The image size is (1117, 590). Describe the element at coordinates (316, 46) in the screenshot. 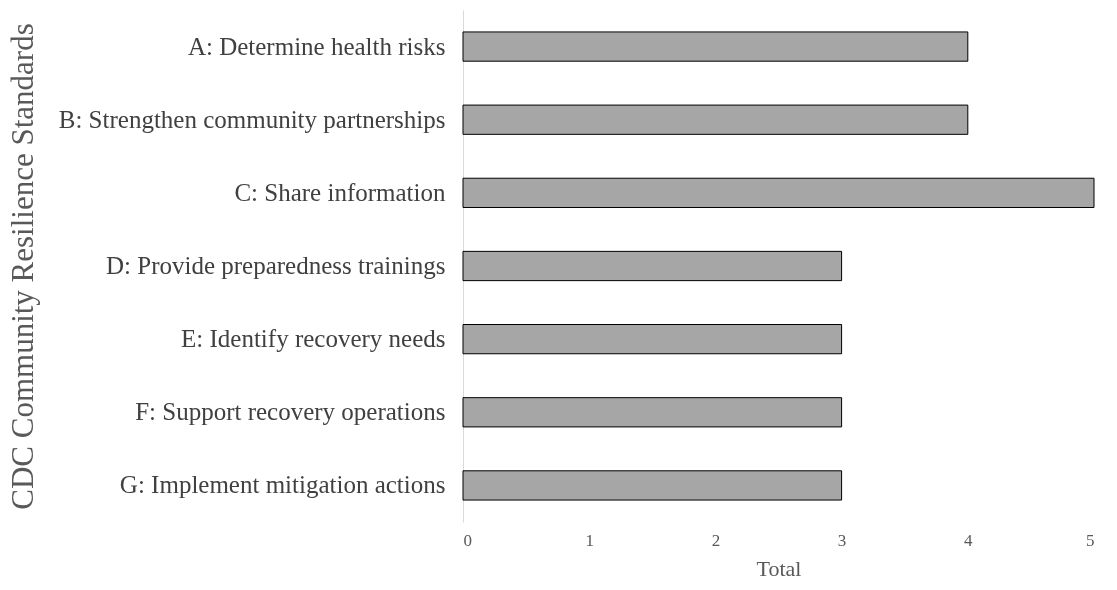

I see `y-tick-label: A: Determine health risks` at that location.